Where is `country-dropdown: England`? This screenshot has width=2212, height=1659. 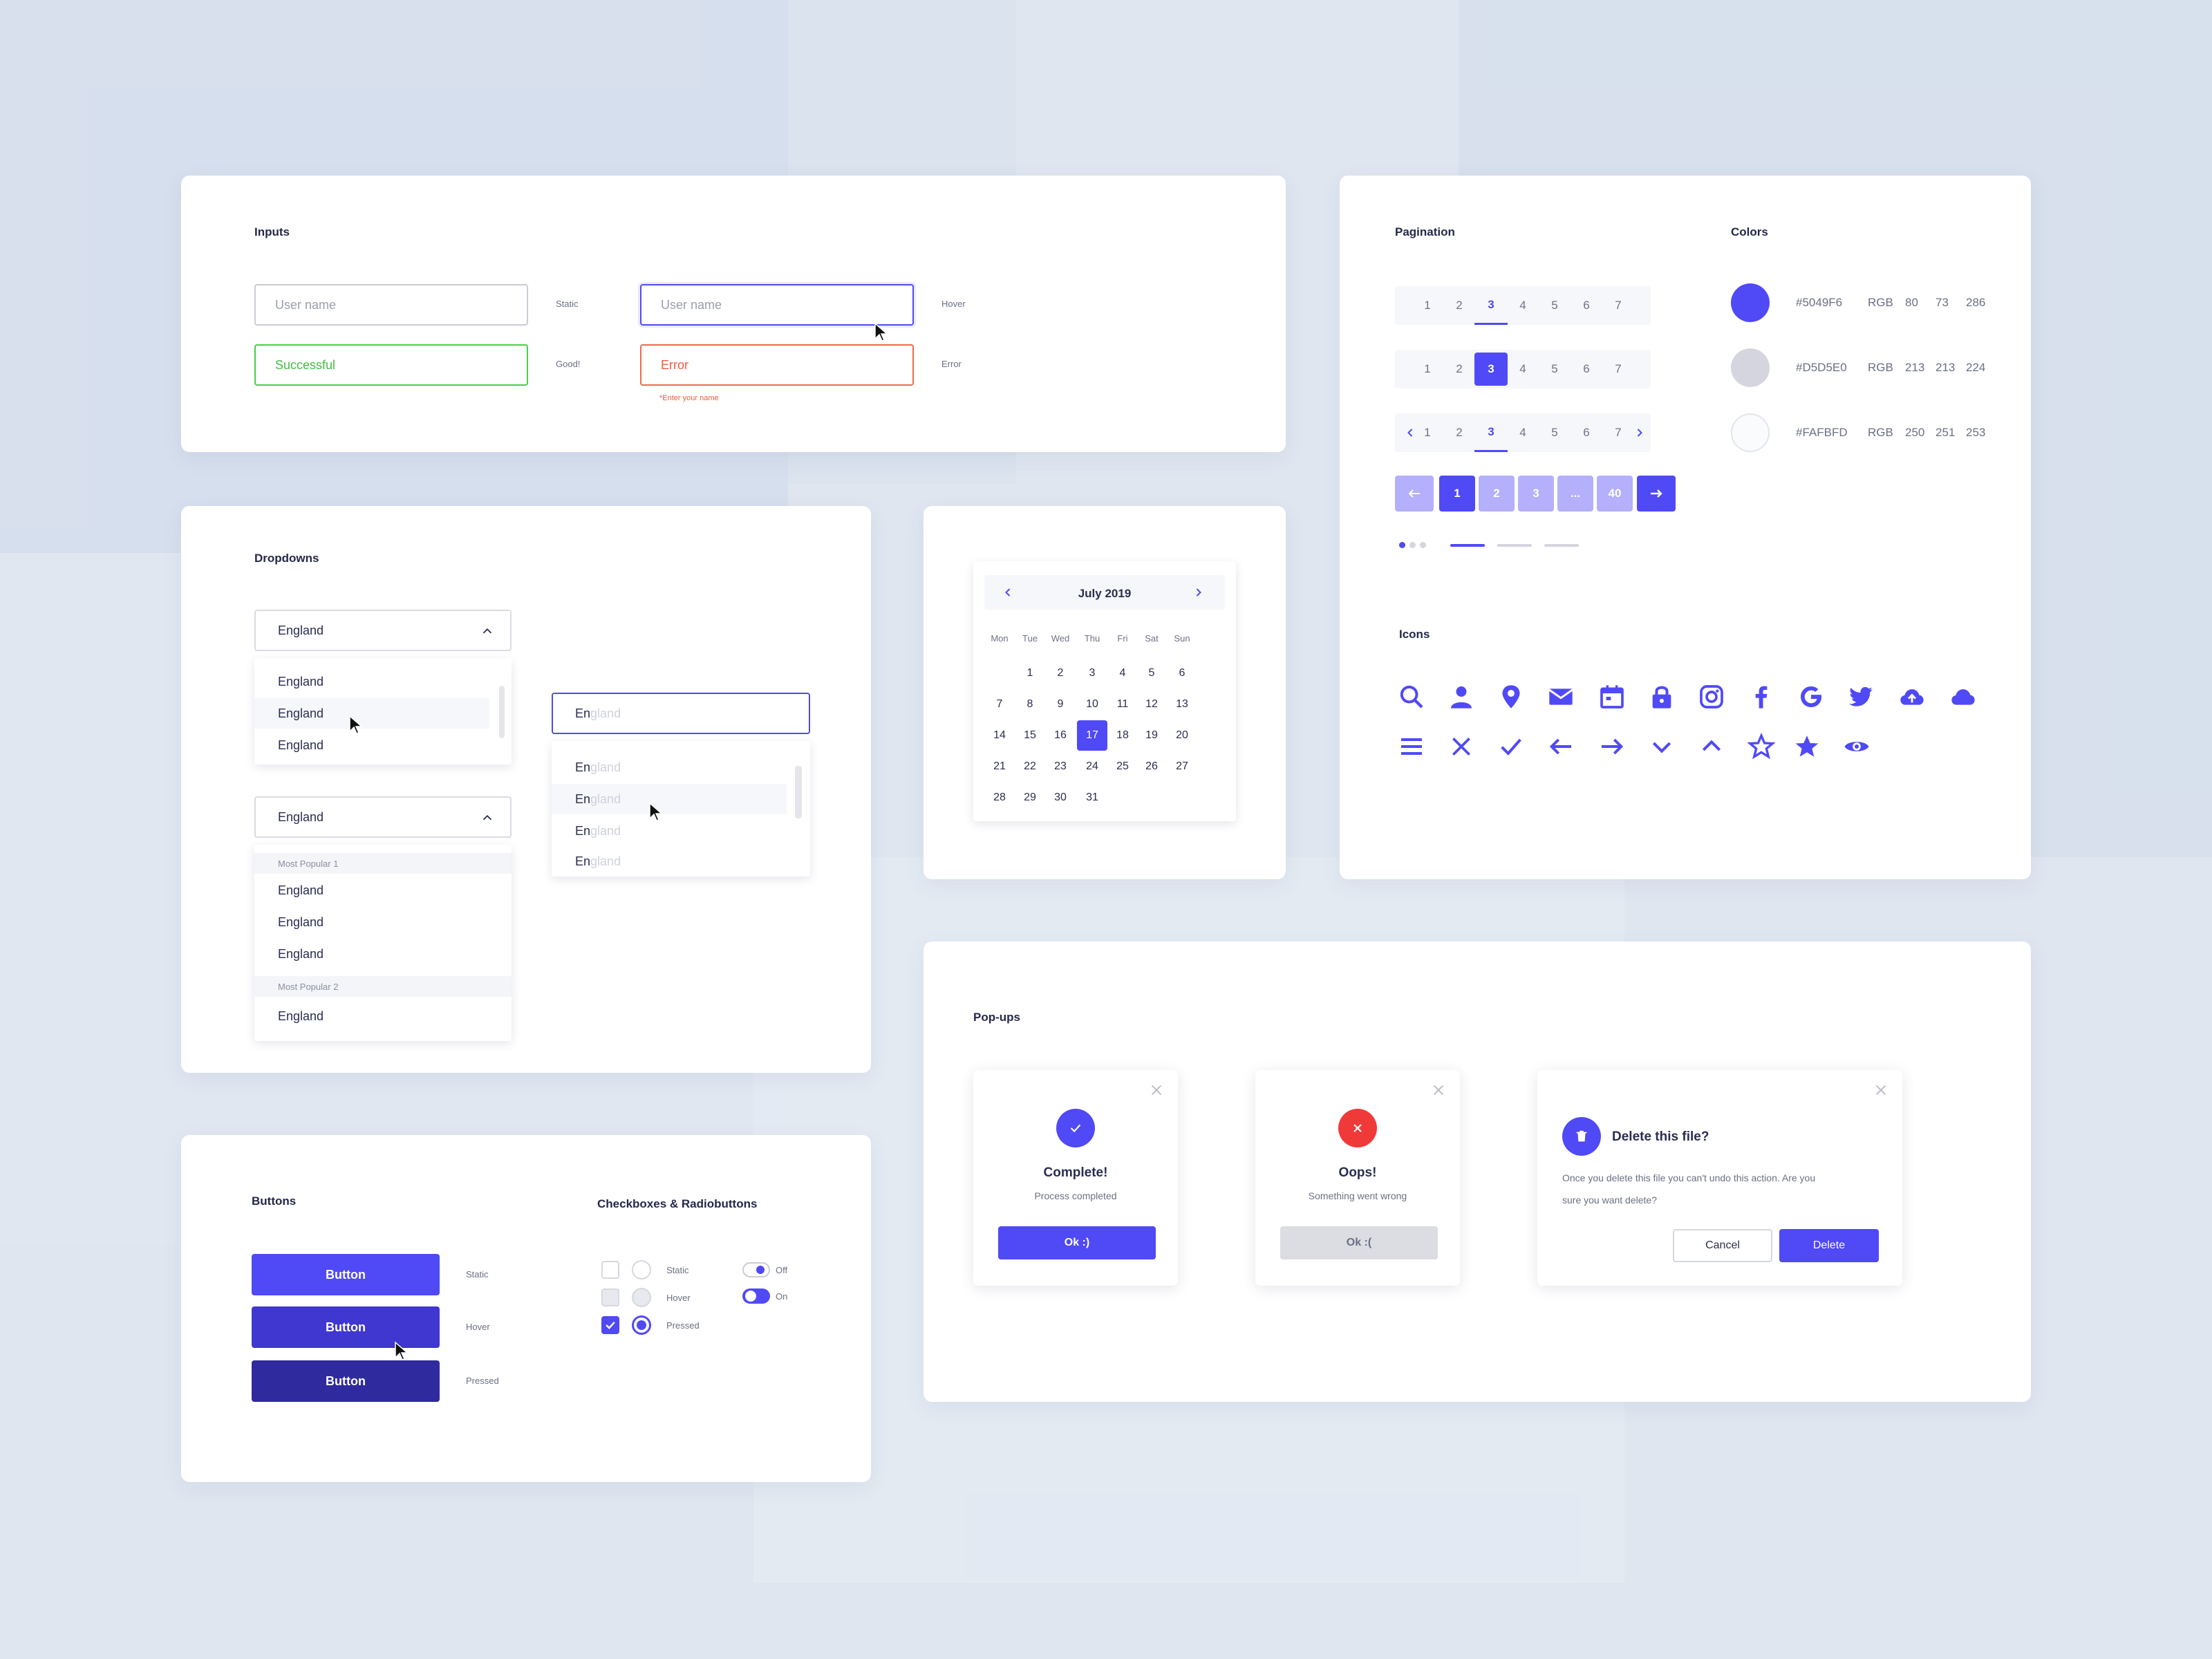 country-dropdown: England is located at coordinates (383, 630).